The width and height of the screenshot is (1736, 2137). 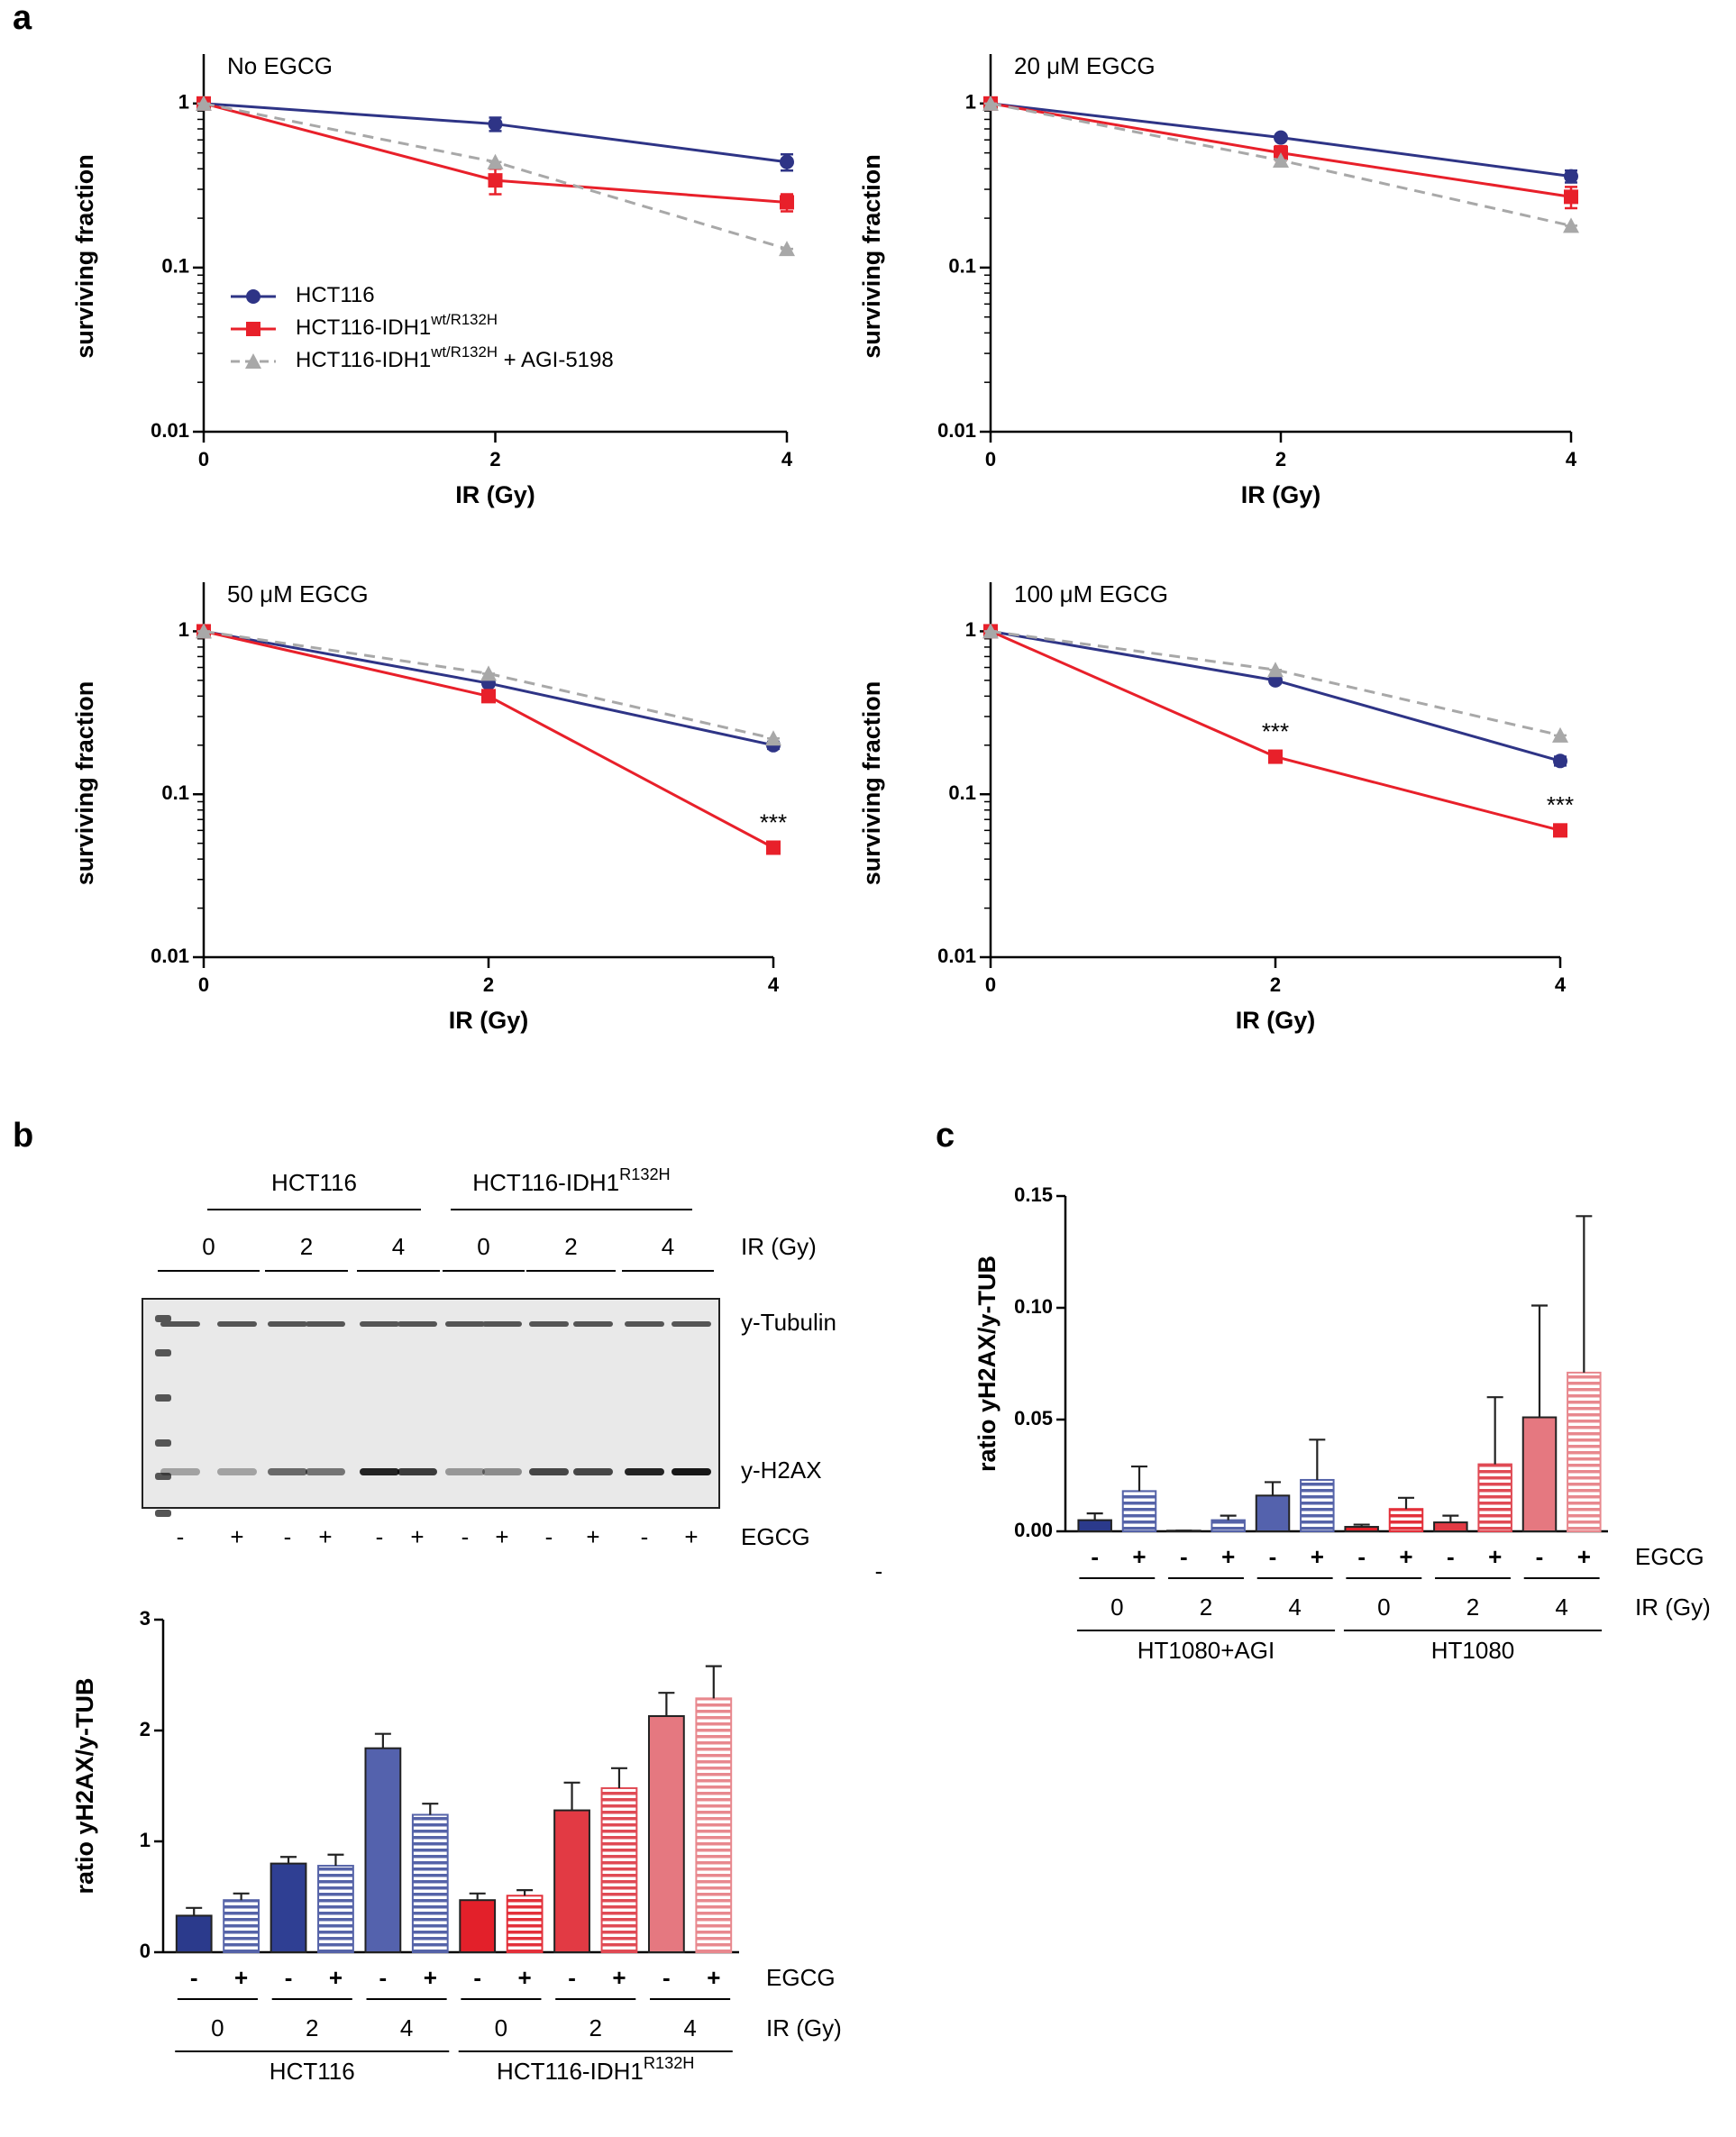 What do you see at coordinates (804, 2027) in the screenshot?
I see `dose-axis-label: IR (Gy)` at bounding box center [804, 2027].